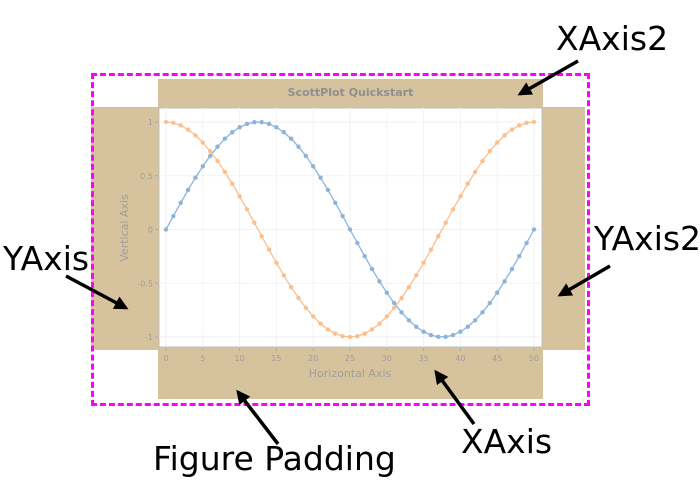 The image size is (700, 500). What do you see at coordinates (534, 358) in the screenshot?
I see `x-tick-label: 50` at bounding box center [534, 358].